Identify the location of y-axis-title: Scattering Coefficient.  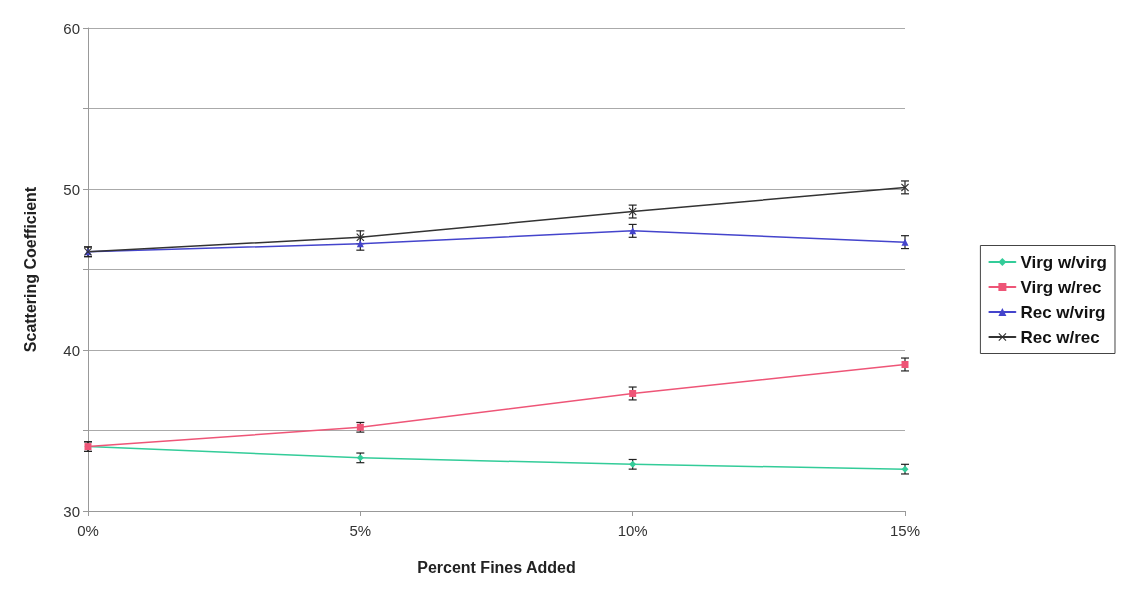
(30, 269).